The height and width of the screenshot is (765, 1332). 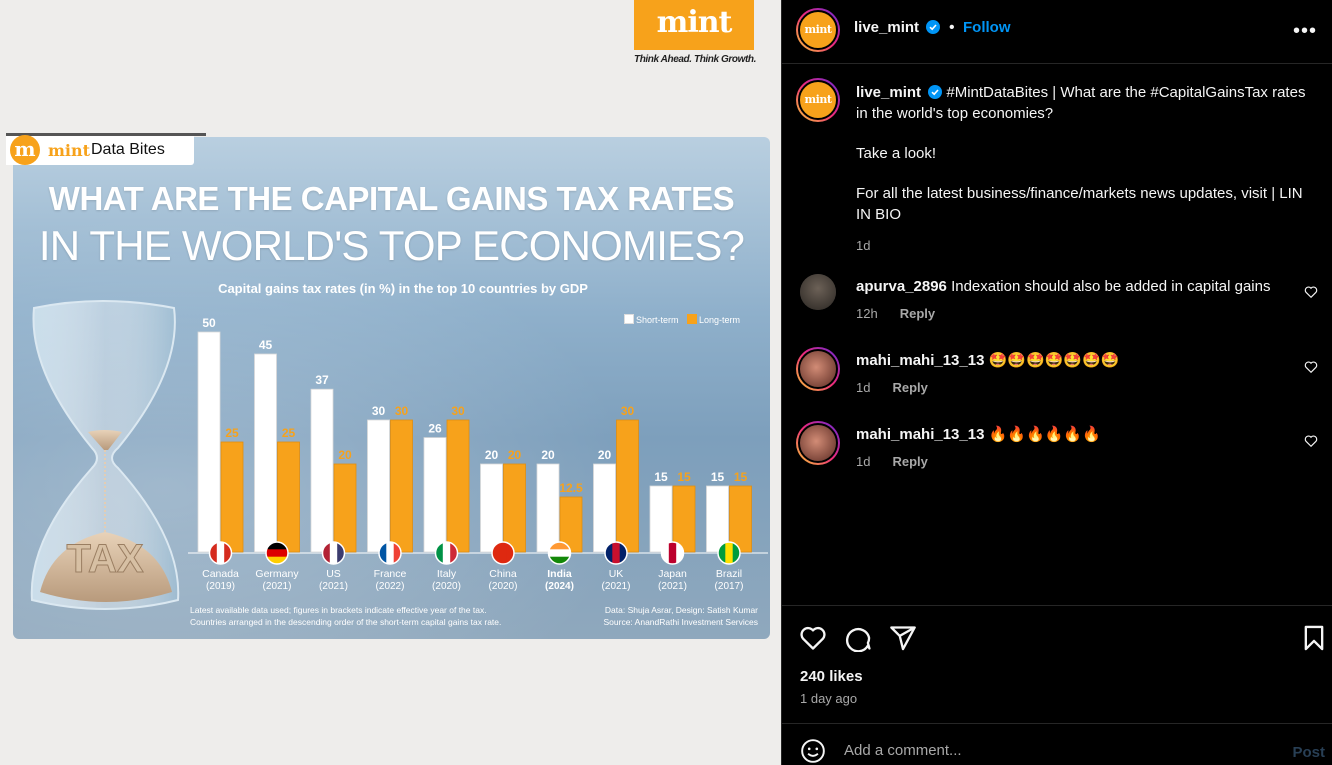 What do you see at coordinates (1054, 750) in the screenshot?
I see `comment-input` at bounding box center [1054, 750].